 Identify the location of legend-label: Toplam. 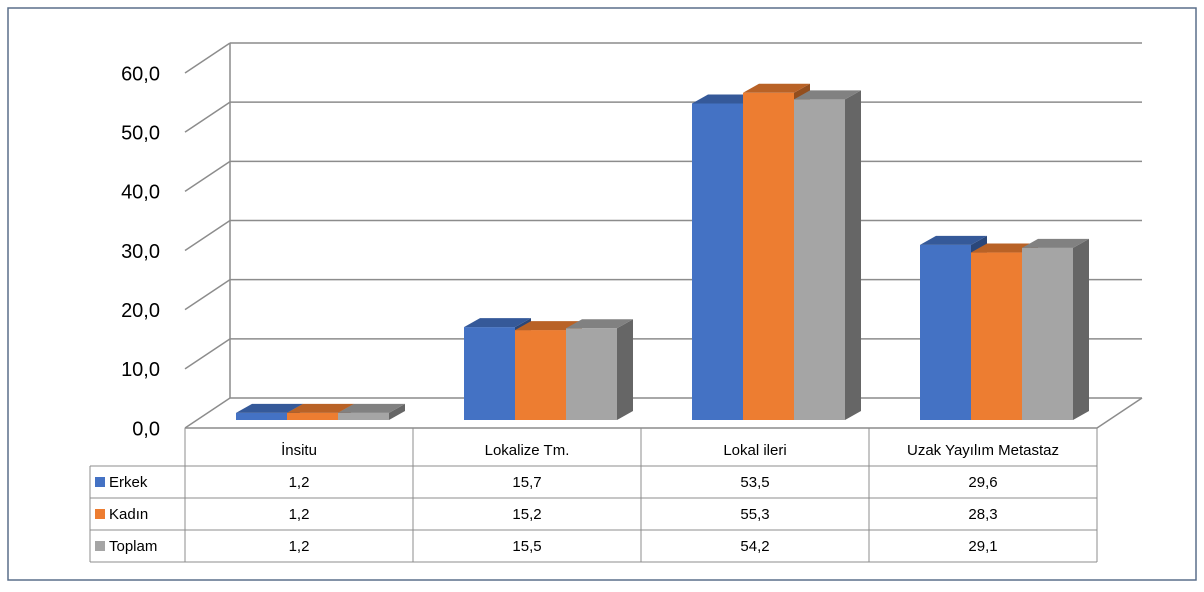
(133, 546).